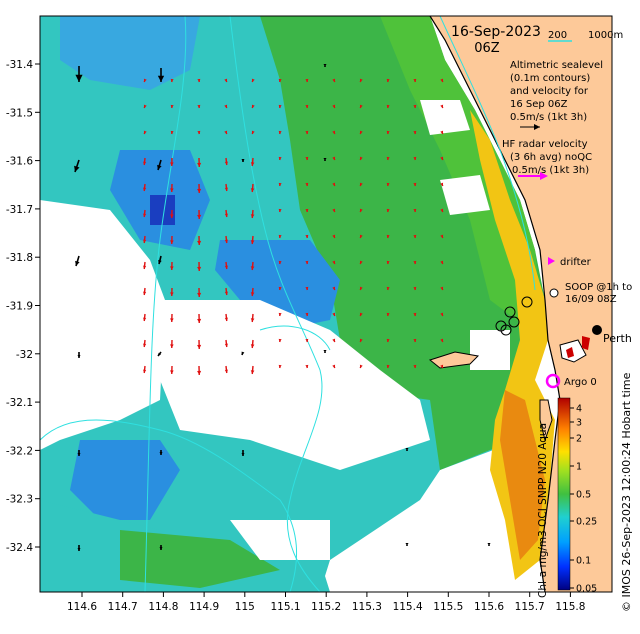 The width and height of the screenshot is (640, 634). What do you see at coordinates (583, 561) in the screenshot?
I see `colorbar-tick-label: 0.1` at bounding box center [583, 561].